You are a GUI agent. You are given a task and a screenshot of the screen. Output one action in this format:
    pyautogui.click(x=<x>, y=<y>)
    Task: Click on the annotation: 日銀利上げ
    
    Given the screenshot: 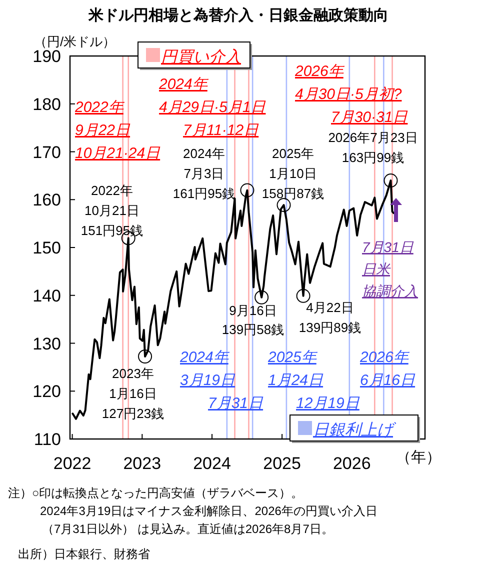 What is the action you would take?
    pyautogui.click(x=355, y=430)
    